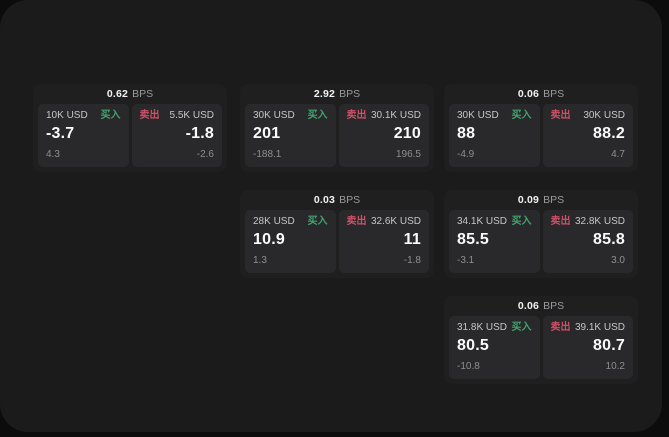 This screenshot has height=437, width=669. What do you see at coordinates (290, 241) in the screenshot?
I see `buy-quote-tile: 28K USD 买入 10.9 1.3` at bounding box center [290, 241].